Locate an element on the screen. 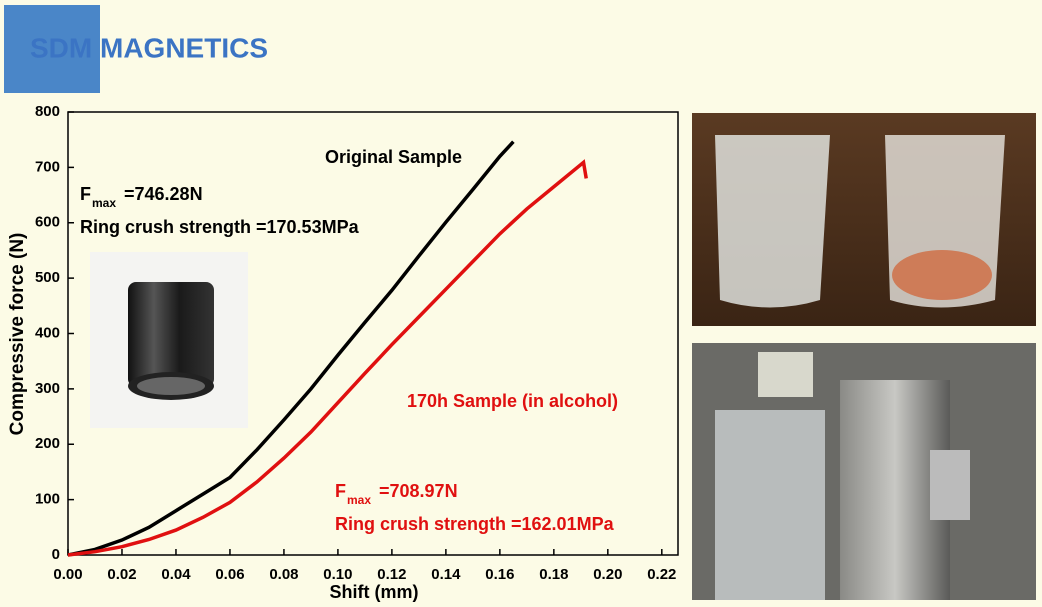  x-tick-label: 0.14 is located at coordinates (446, 574).